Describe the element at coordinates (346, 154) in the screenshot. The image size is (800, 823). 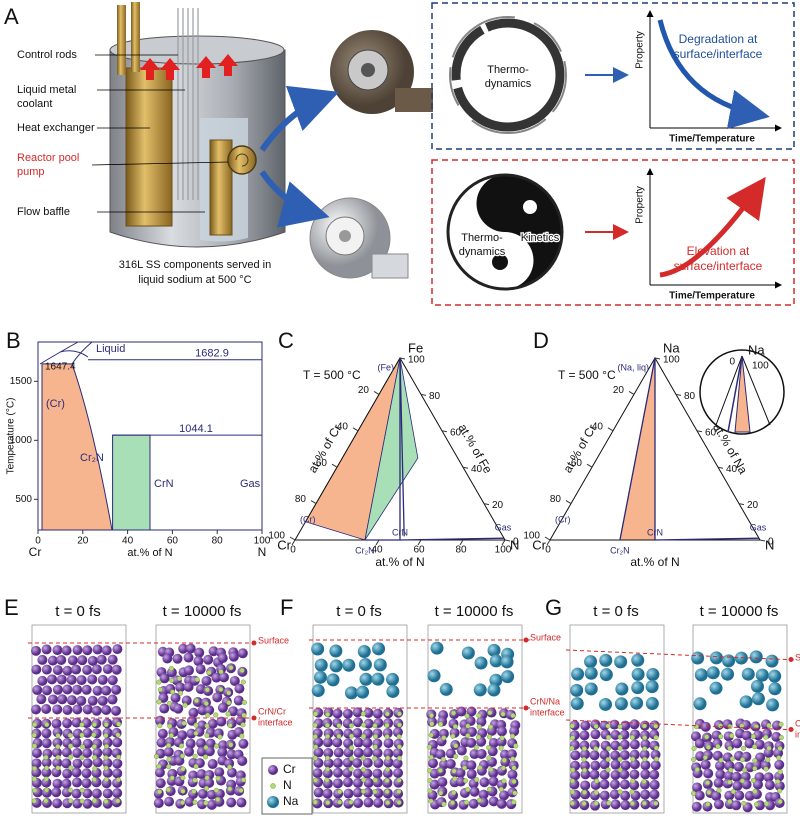
I see `pumps` at that location.